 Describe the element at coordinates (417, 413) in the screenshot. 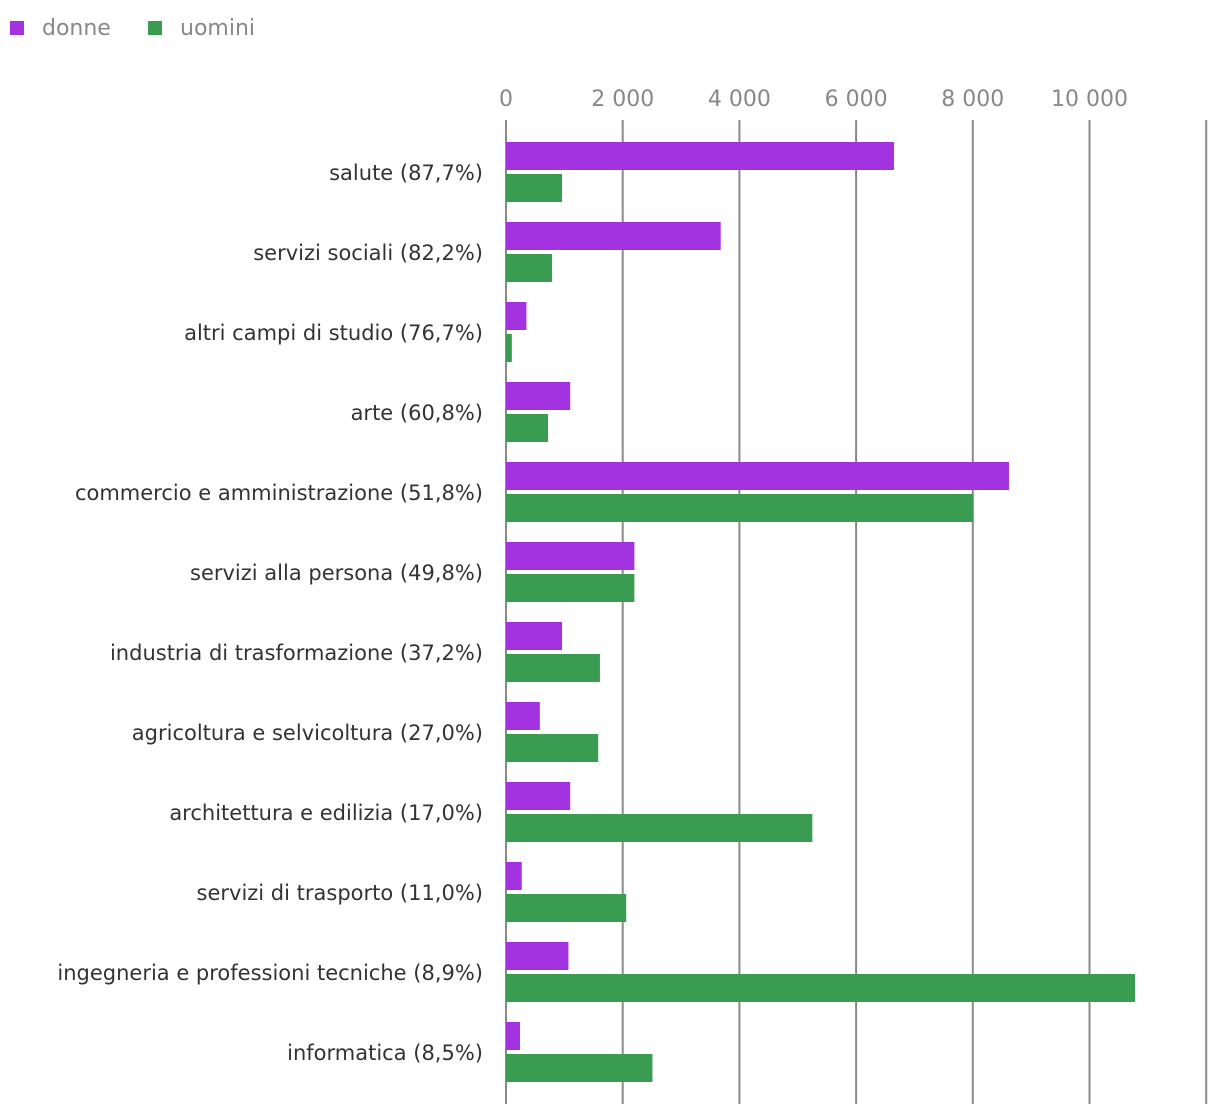

I see `category-label-3: arte (60,8%)` at that location.